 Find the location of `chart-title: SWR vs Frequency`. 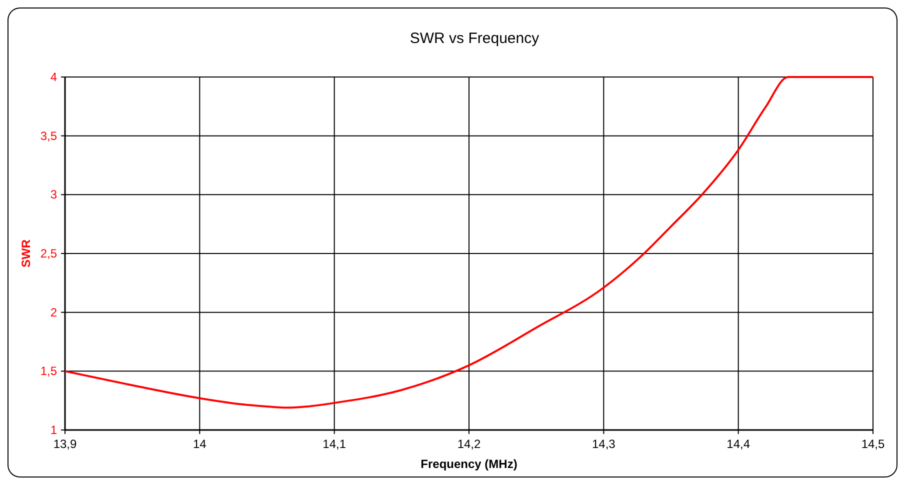

chart-title: SWR vs Frequency is located at coordinates (475, 38).